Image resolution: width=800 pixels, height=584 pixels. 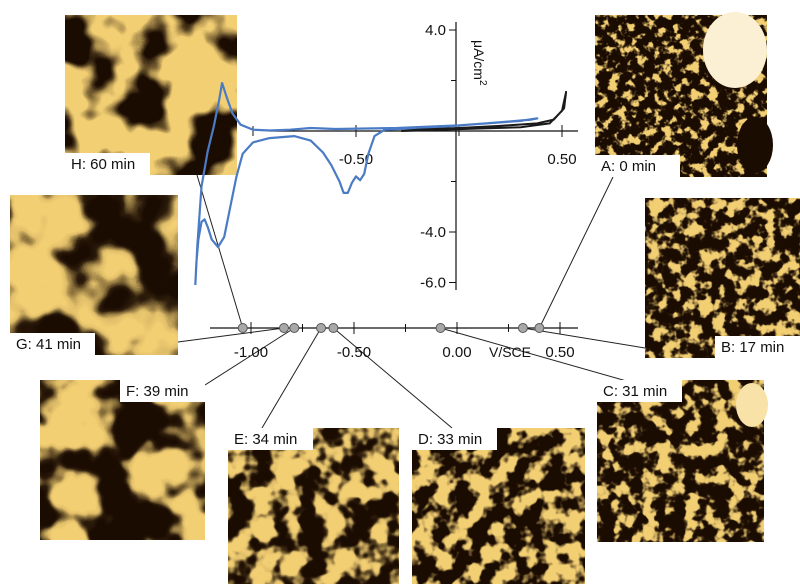 I want to click on afm-image-f, so click(x=122, y=460).